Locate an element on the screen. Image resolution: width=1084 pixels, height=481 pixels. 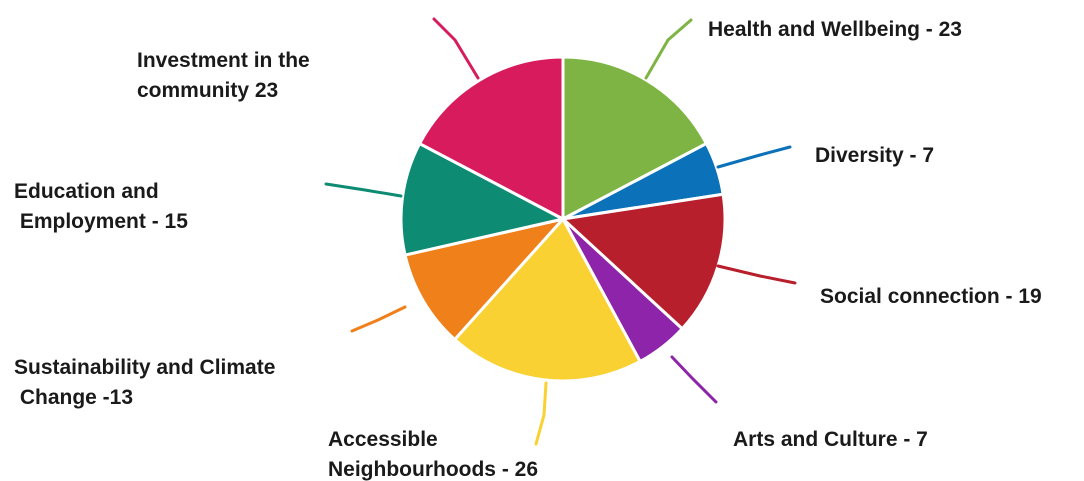
slice-label-line: Accessible is located at coordinates (383, 439).